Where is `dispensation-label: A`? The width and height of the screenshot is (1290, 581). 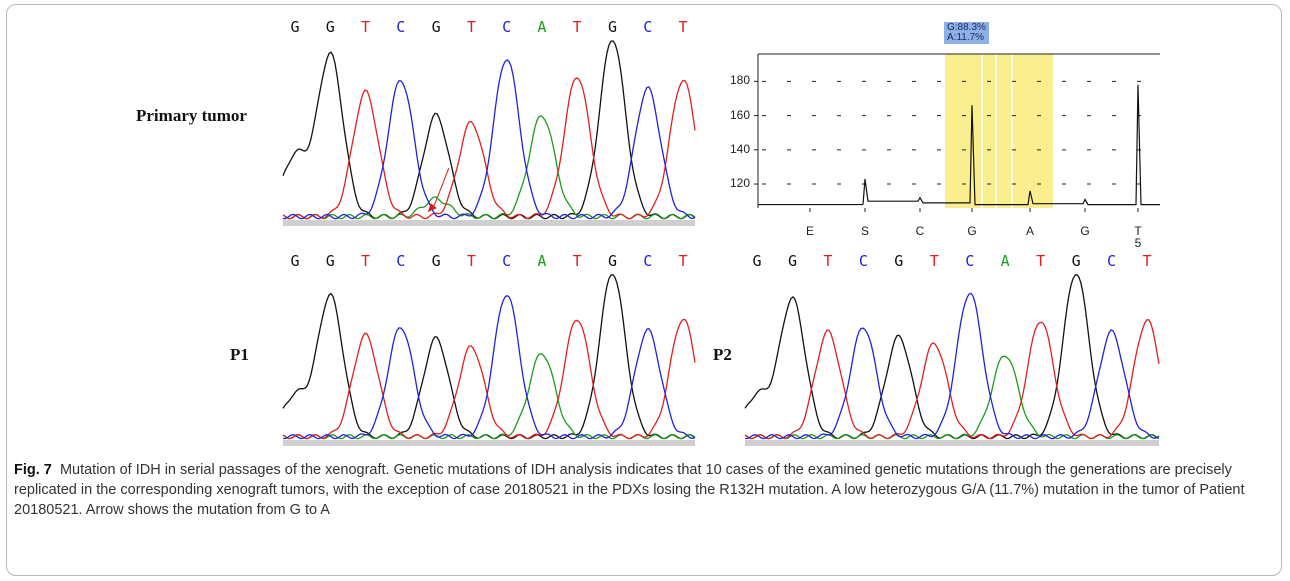 dispensation-label: A is located at coordinates (1030, 231).